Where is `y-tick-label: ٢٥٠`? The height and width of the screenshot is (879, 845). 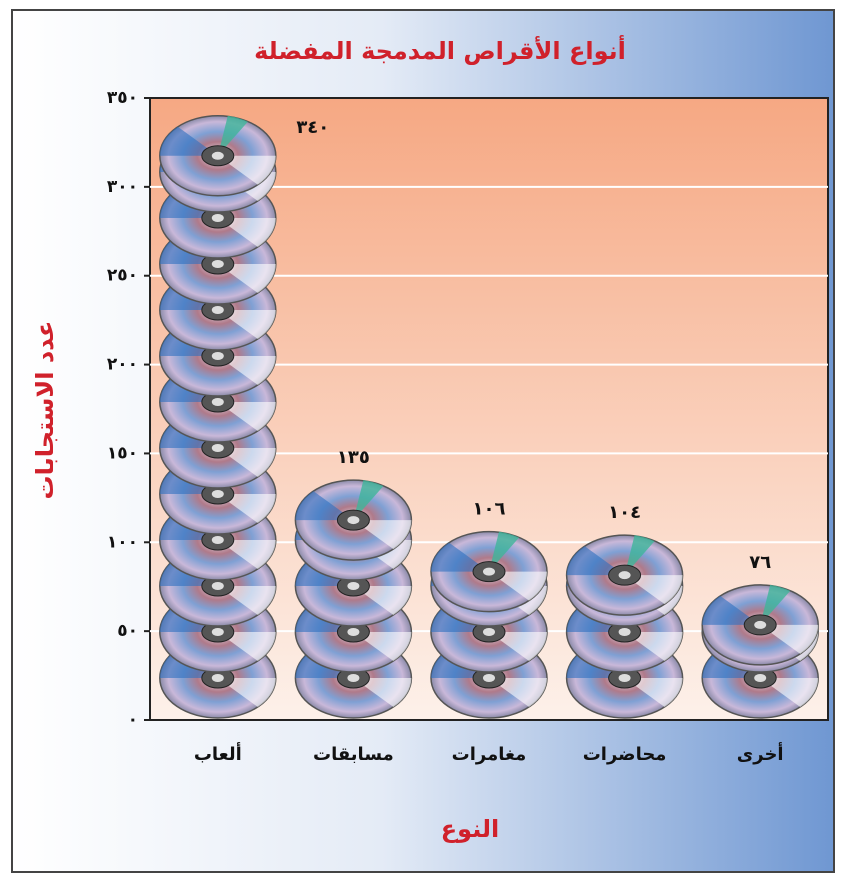
y-tick-label: ٢٥٠ is located at coordinates (122, 276).